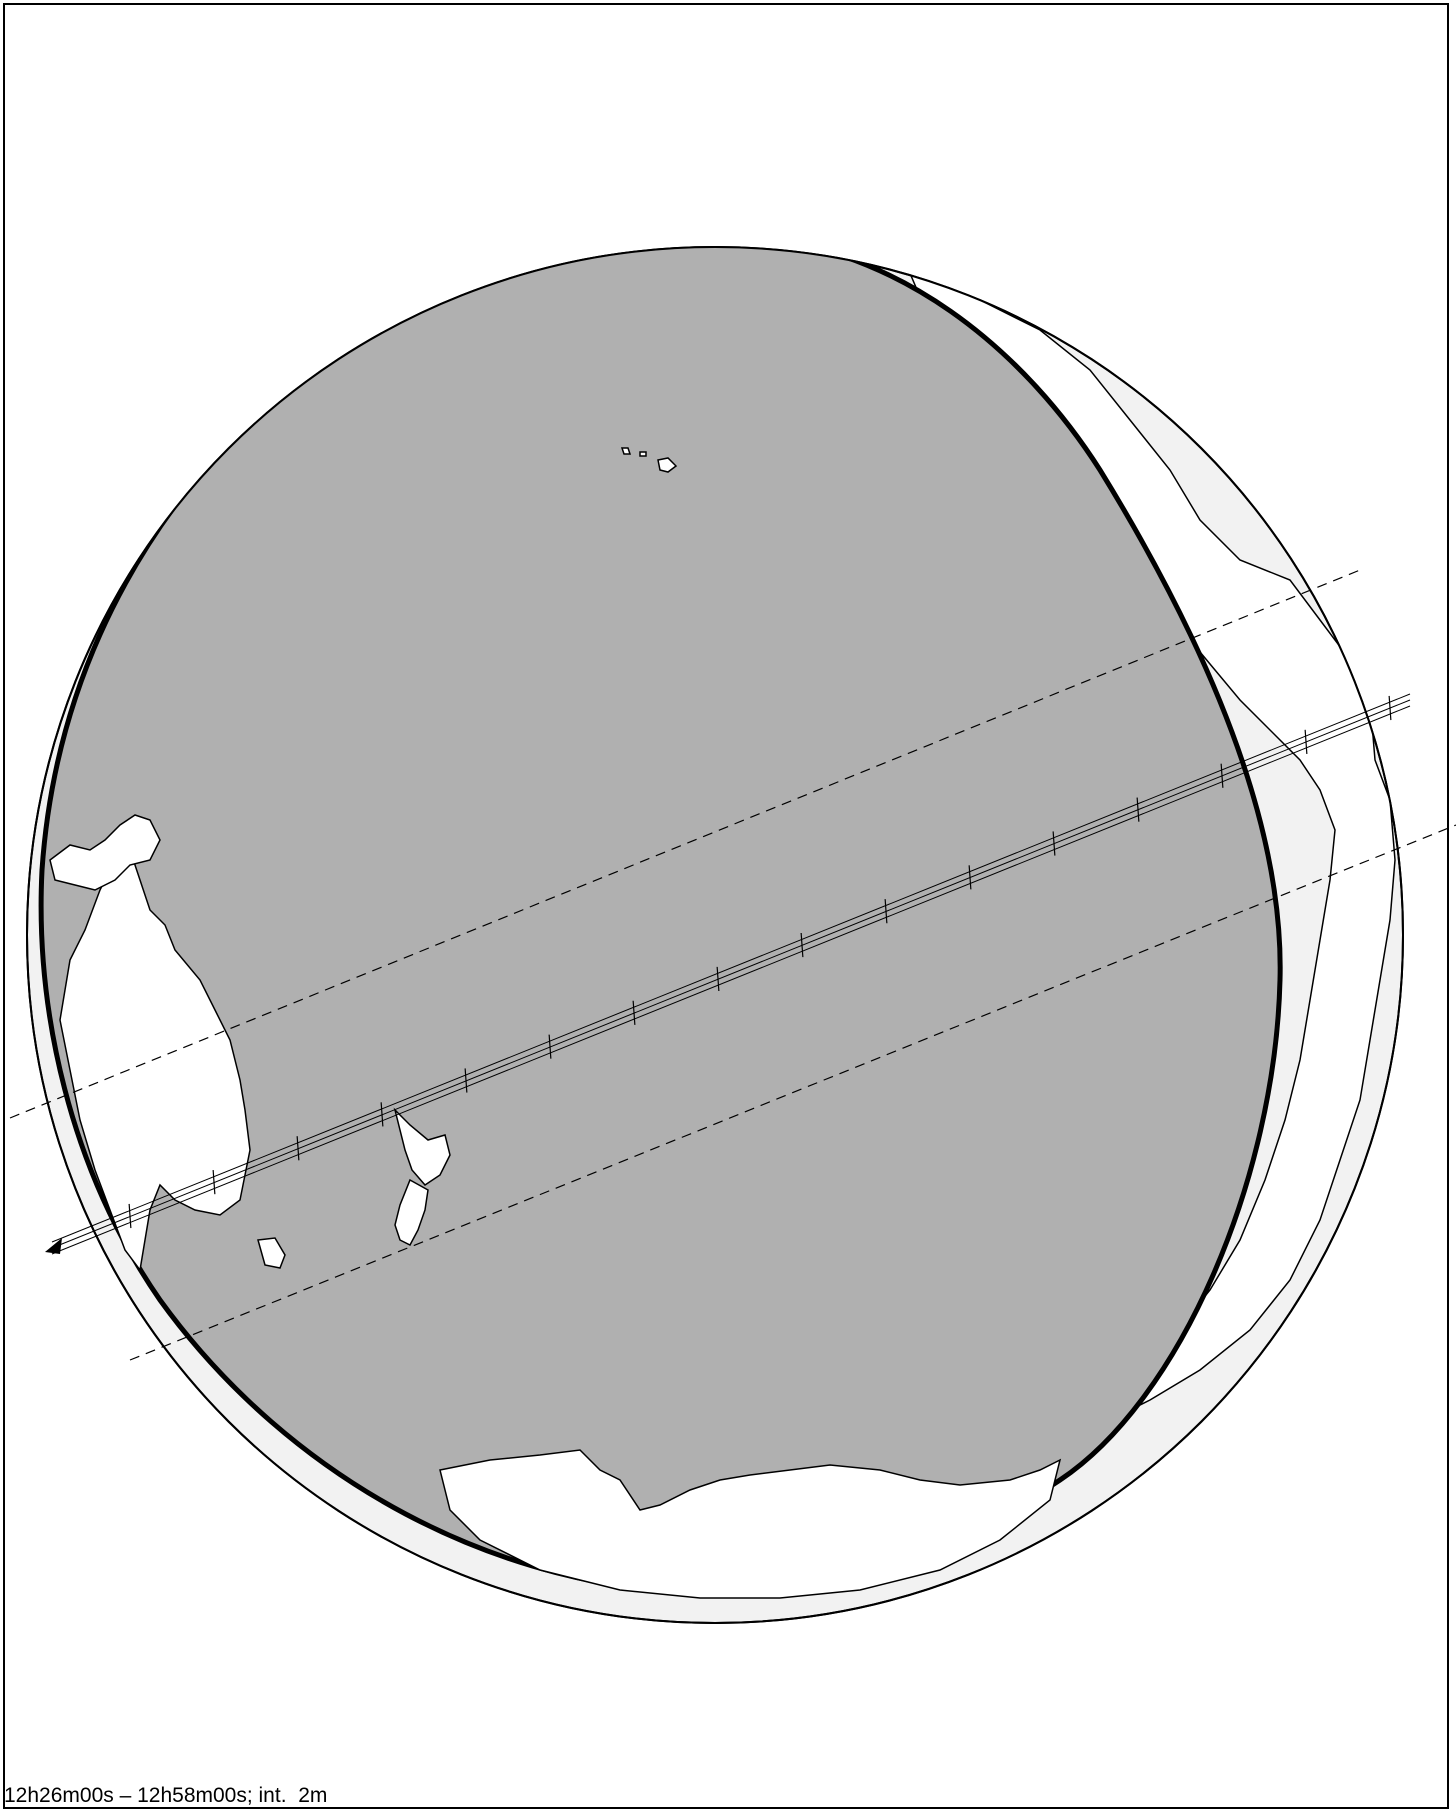 The height and width of the screenshot is (1814, 1456). I want to click on hawaii-islands, so click(649, 460).